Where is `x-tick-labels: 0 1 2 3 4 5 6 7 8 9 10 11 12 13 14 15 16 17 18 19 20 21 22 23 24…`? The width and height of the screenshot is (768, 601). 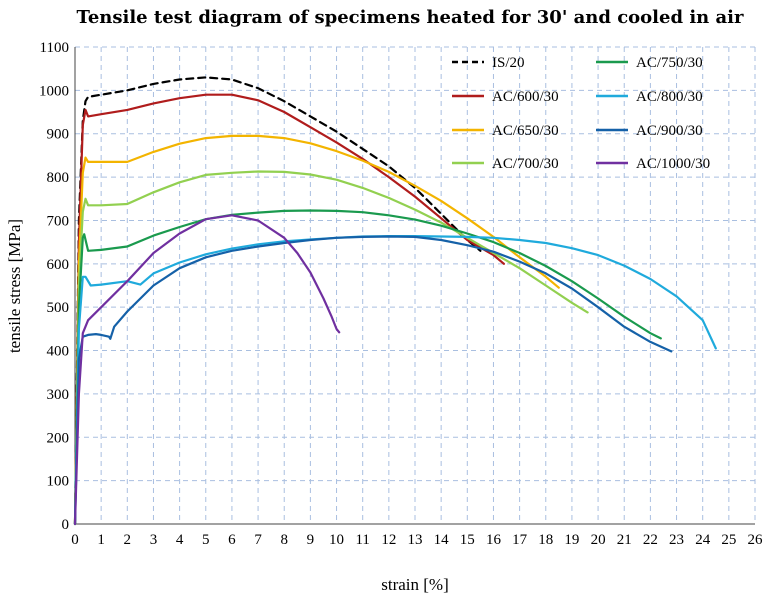
x-tick-labels: 0 1 2 3 4 5 6 7 8 9 10 11 12 13 14 15 16 17 18 19 20 21 22 23 24… is located at coordinates (417, 540).